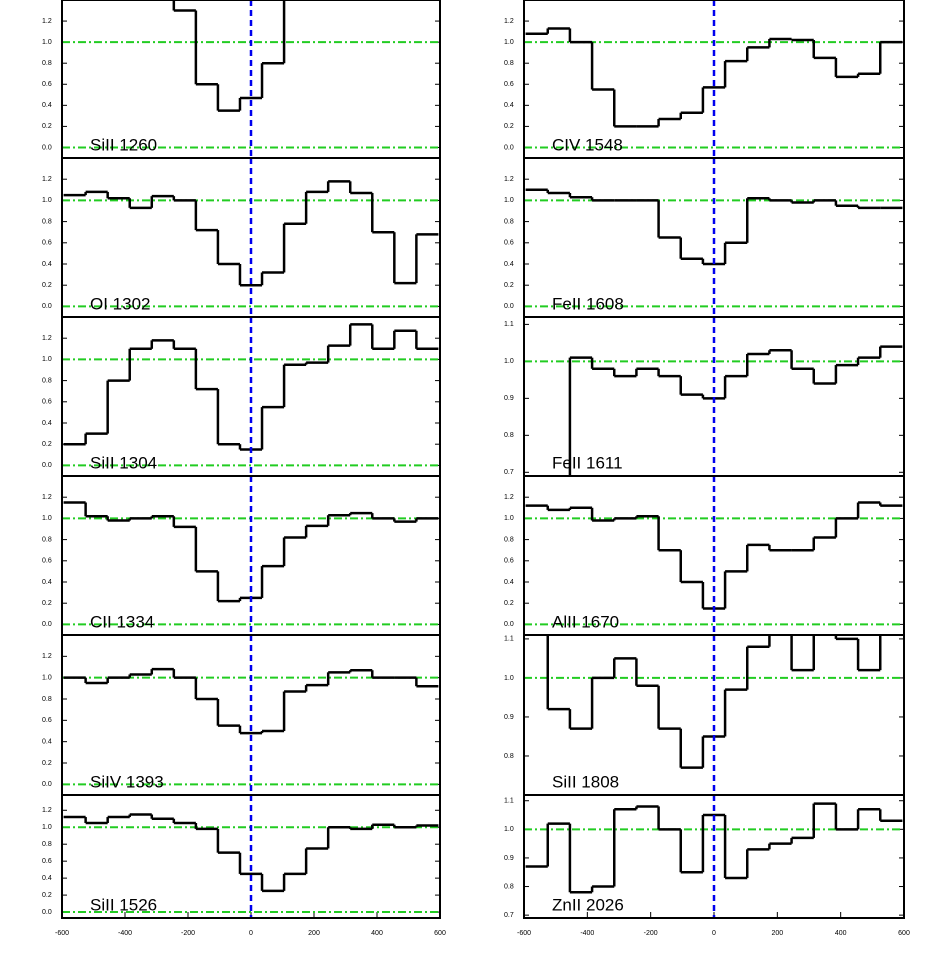 The width and height of the screenshot is (927, 955). What do you see at coordinates (120, 303) in the screenshot?
I see `line-label: OI 1302` at bounding box center [120, 303].